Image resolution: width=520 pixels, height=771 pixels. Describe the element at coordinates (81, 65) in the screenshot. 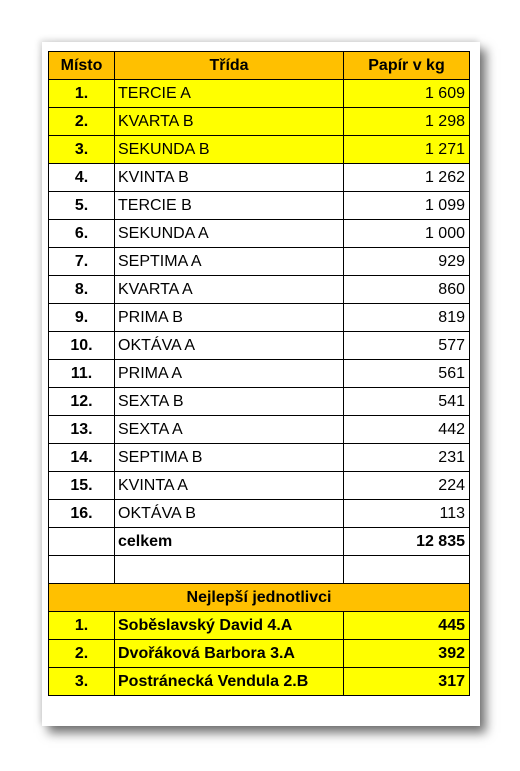

I see `header-place: Místo` at that location.